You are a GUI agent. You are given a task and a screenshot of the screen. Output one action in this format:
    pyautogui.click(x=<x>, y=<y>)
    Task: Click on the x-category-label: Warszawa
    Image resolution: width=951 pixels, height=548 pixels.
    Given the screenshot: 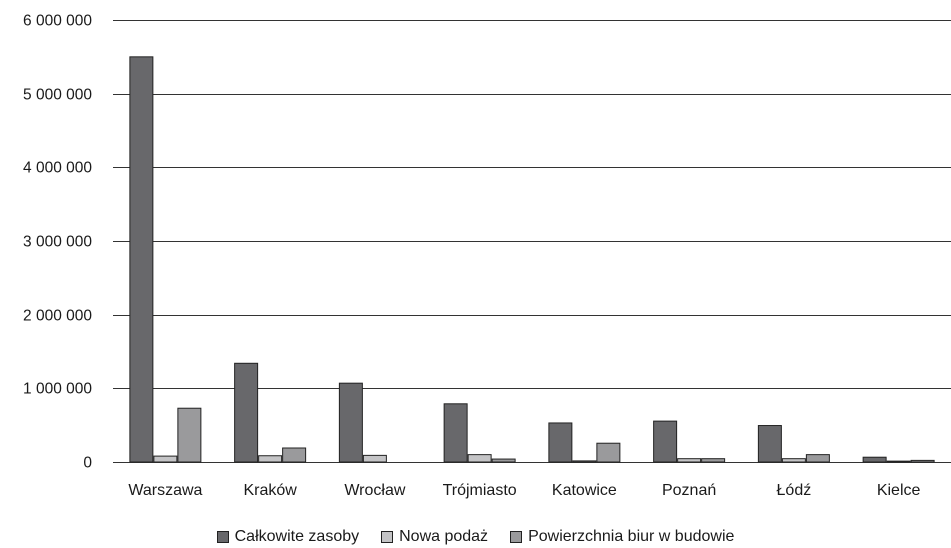 What is the action you would take?
    pyautogui.click(x=165, y=490)
    